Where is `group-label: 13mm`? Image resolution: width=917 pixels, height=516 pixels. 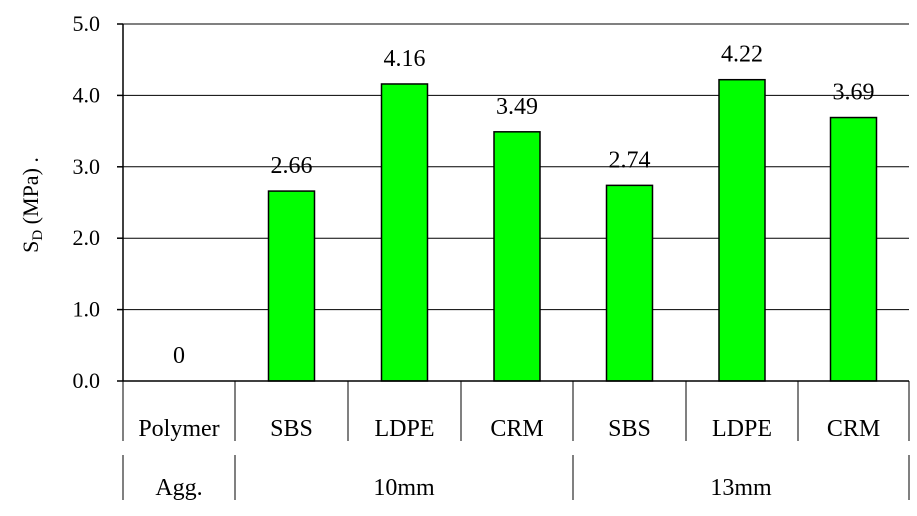
group-label: 13mm is located at coordinates (741, 488).